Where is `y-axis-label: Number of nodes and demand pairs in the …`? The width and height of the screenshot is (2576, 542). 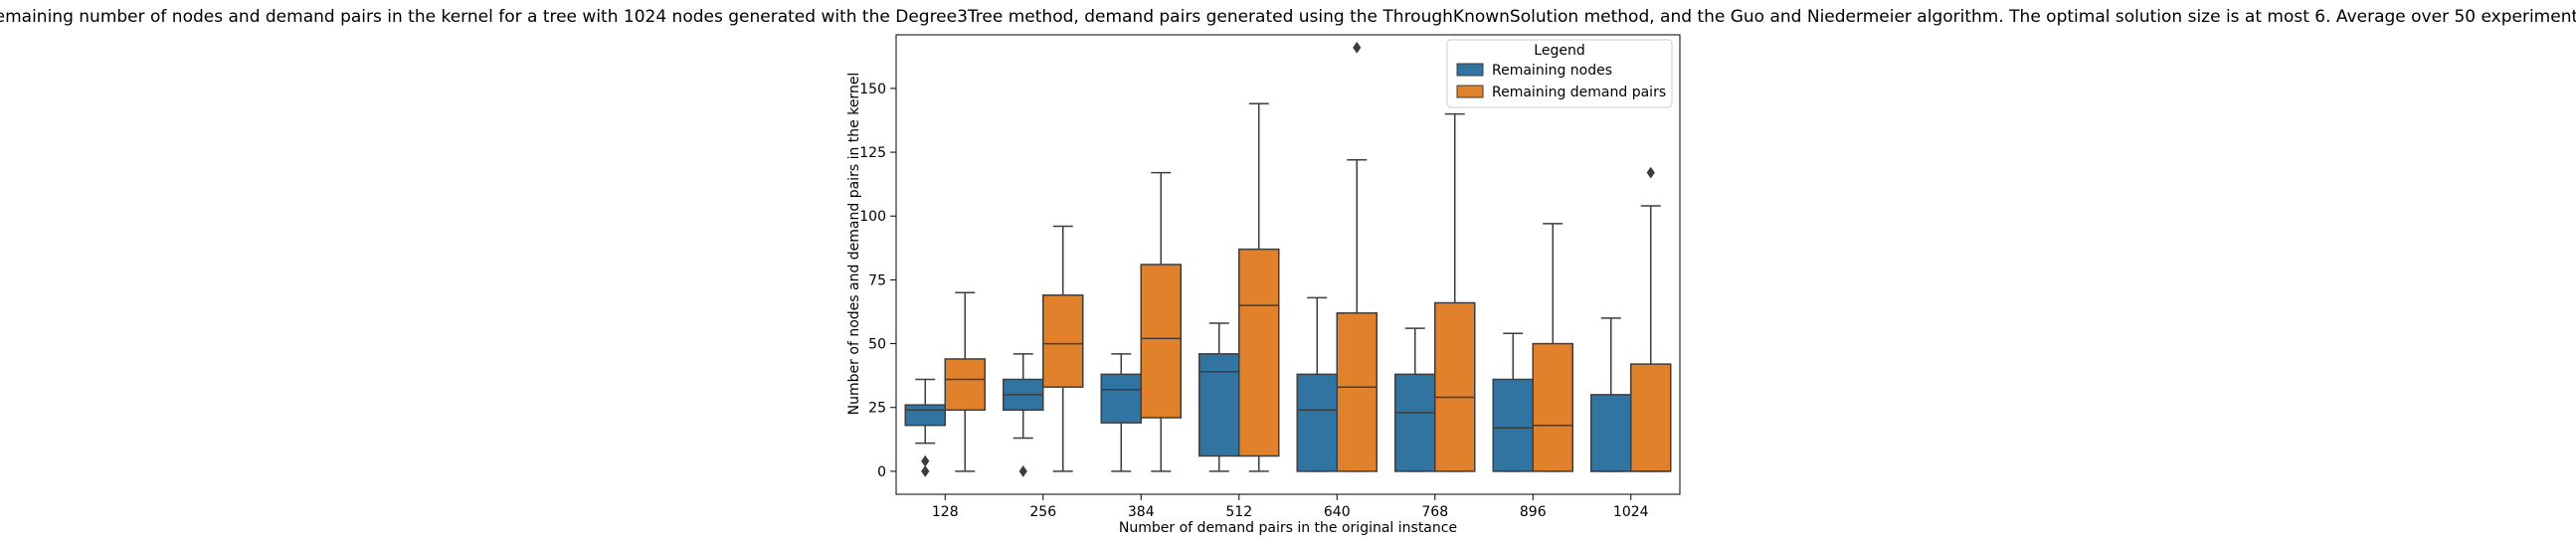
y-axis-label: Number of nodes and demand pairs in the … is located at coordinates (854, 245).